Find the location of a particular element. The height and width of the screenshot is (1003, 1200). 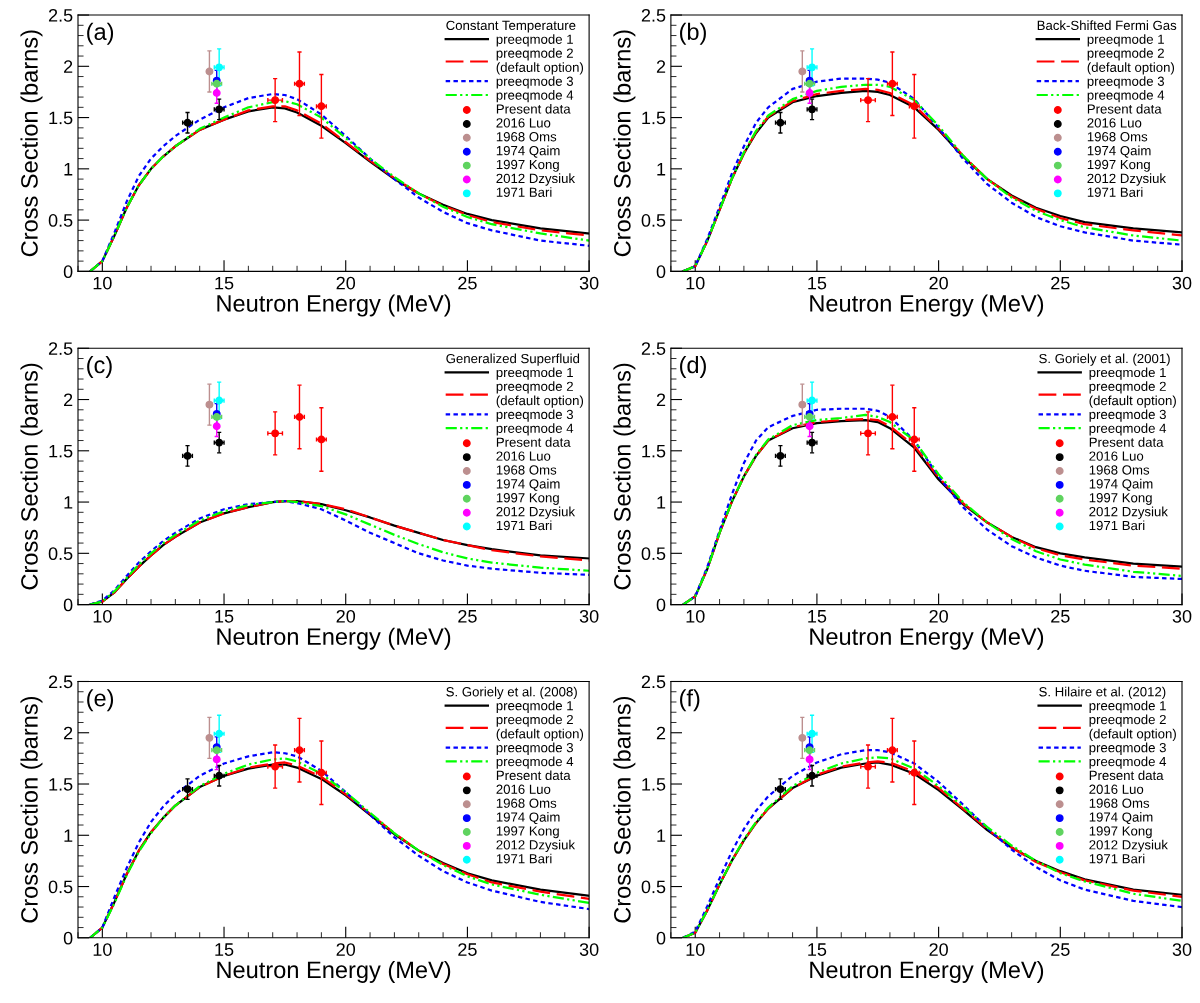

legend-title: S. Goriely et al. (2008) is located at coordinates (511, 693).